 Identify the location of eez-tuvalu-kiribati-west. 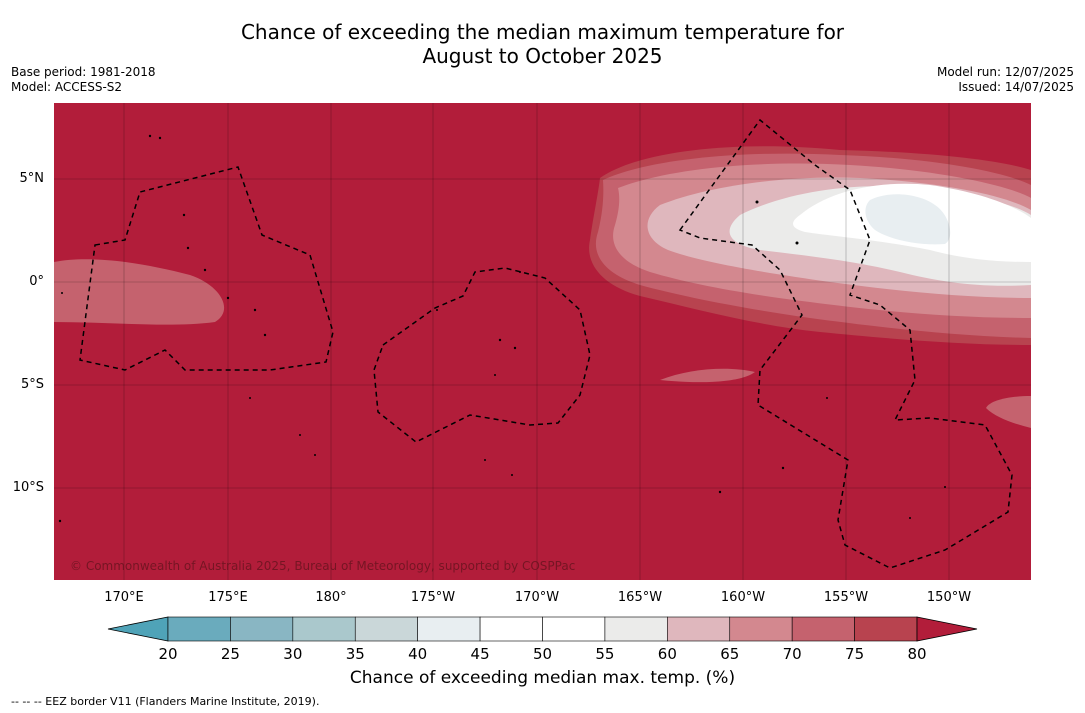
(206, 268).